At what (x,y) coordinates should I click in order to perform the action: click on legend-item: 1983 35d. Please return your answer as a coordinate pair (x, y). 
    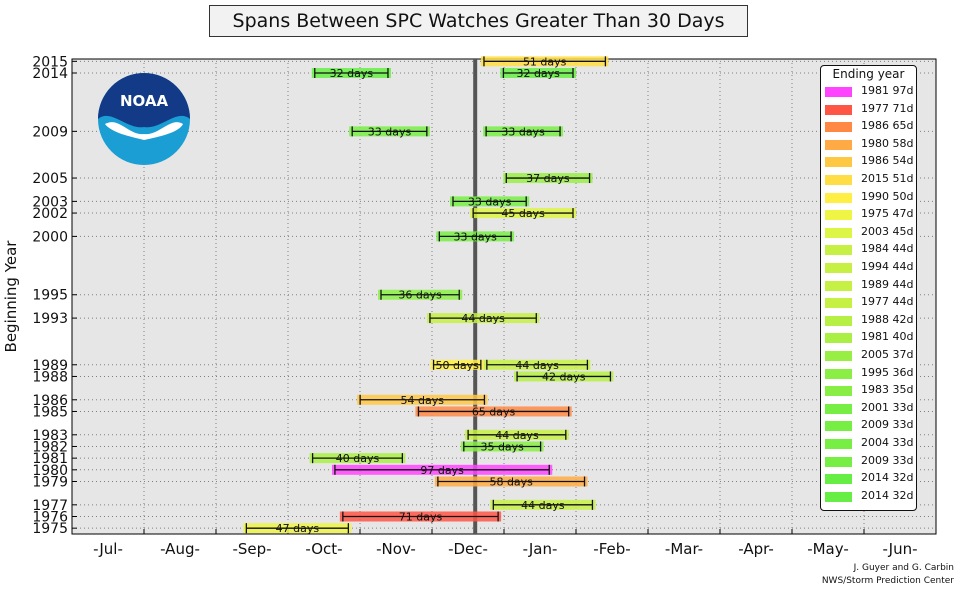
    Looking at the image, I should click on (869, 390).